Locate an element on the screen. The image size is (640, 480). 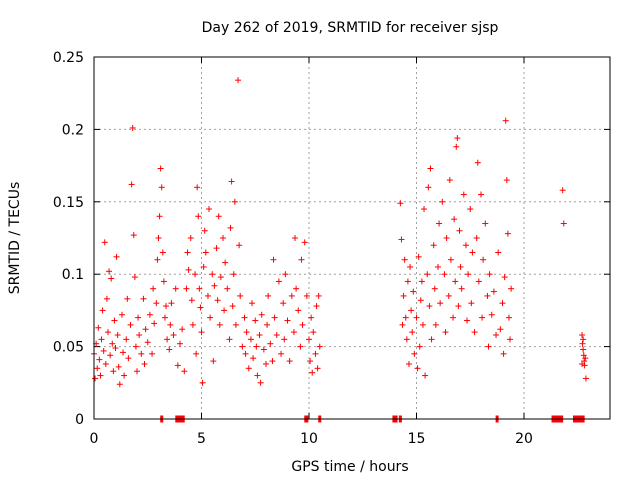
y-tick-label: 0.1 is located at coordinates (73, 275).